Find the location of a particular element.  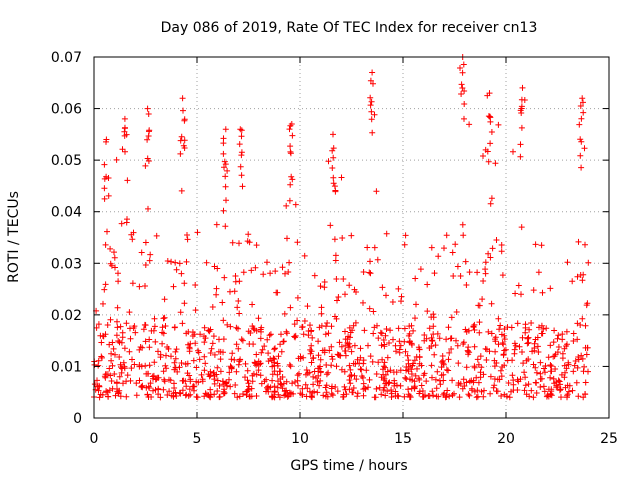

y-axis-label: ROTI / TECUs is located at coordinates (14, 237).